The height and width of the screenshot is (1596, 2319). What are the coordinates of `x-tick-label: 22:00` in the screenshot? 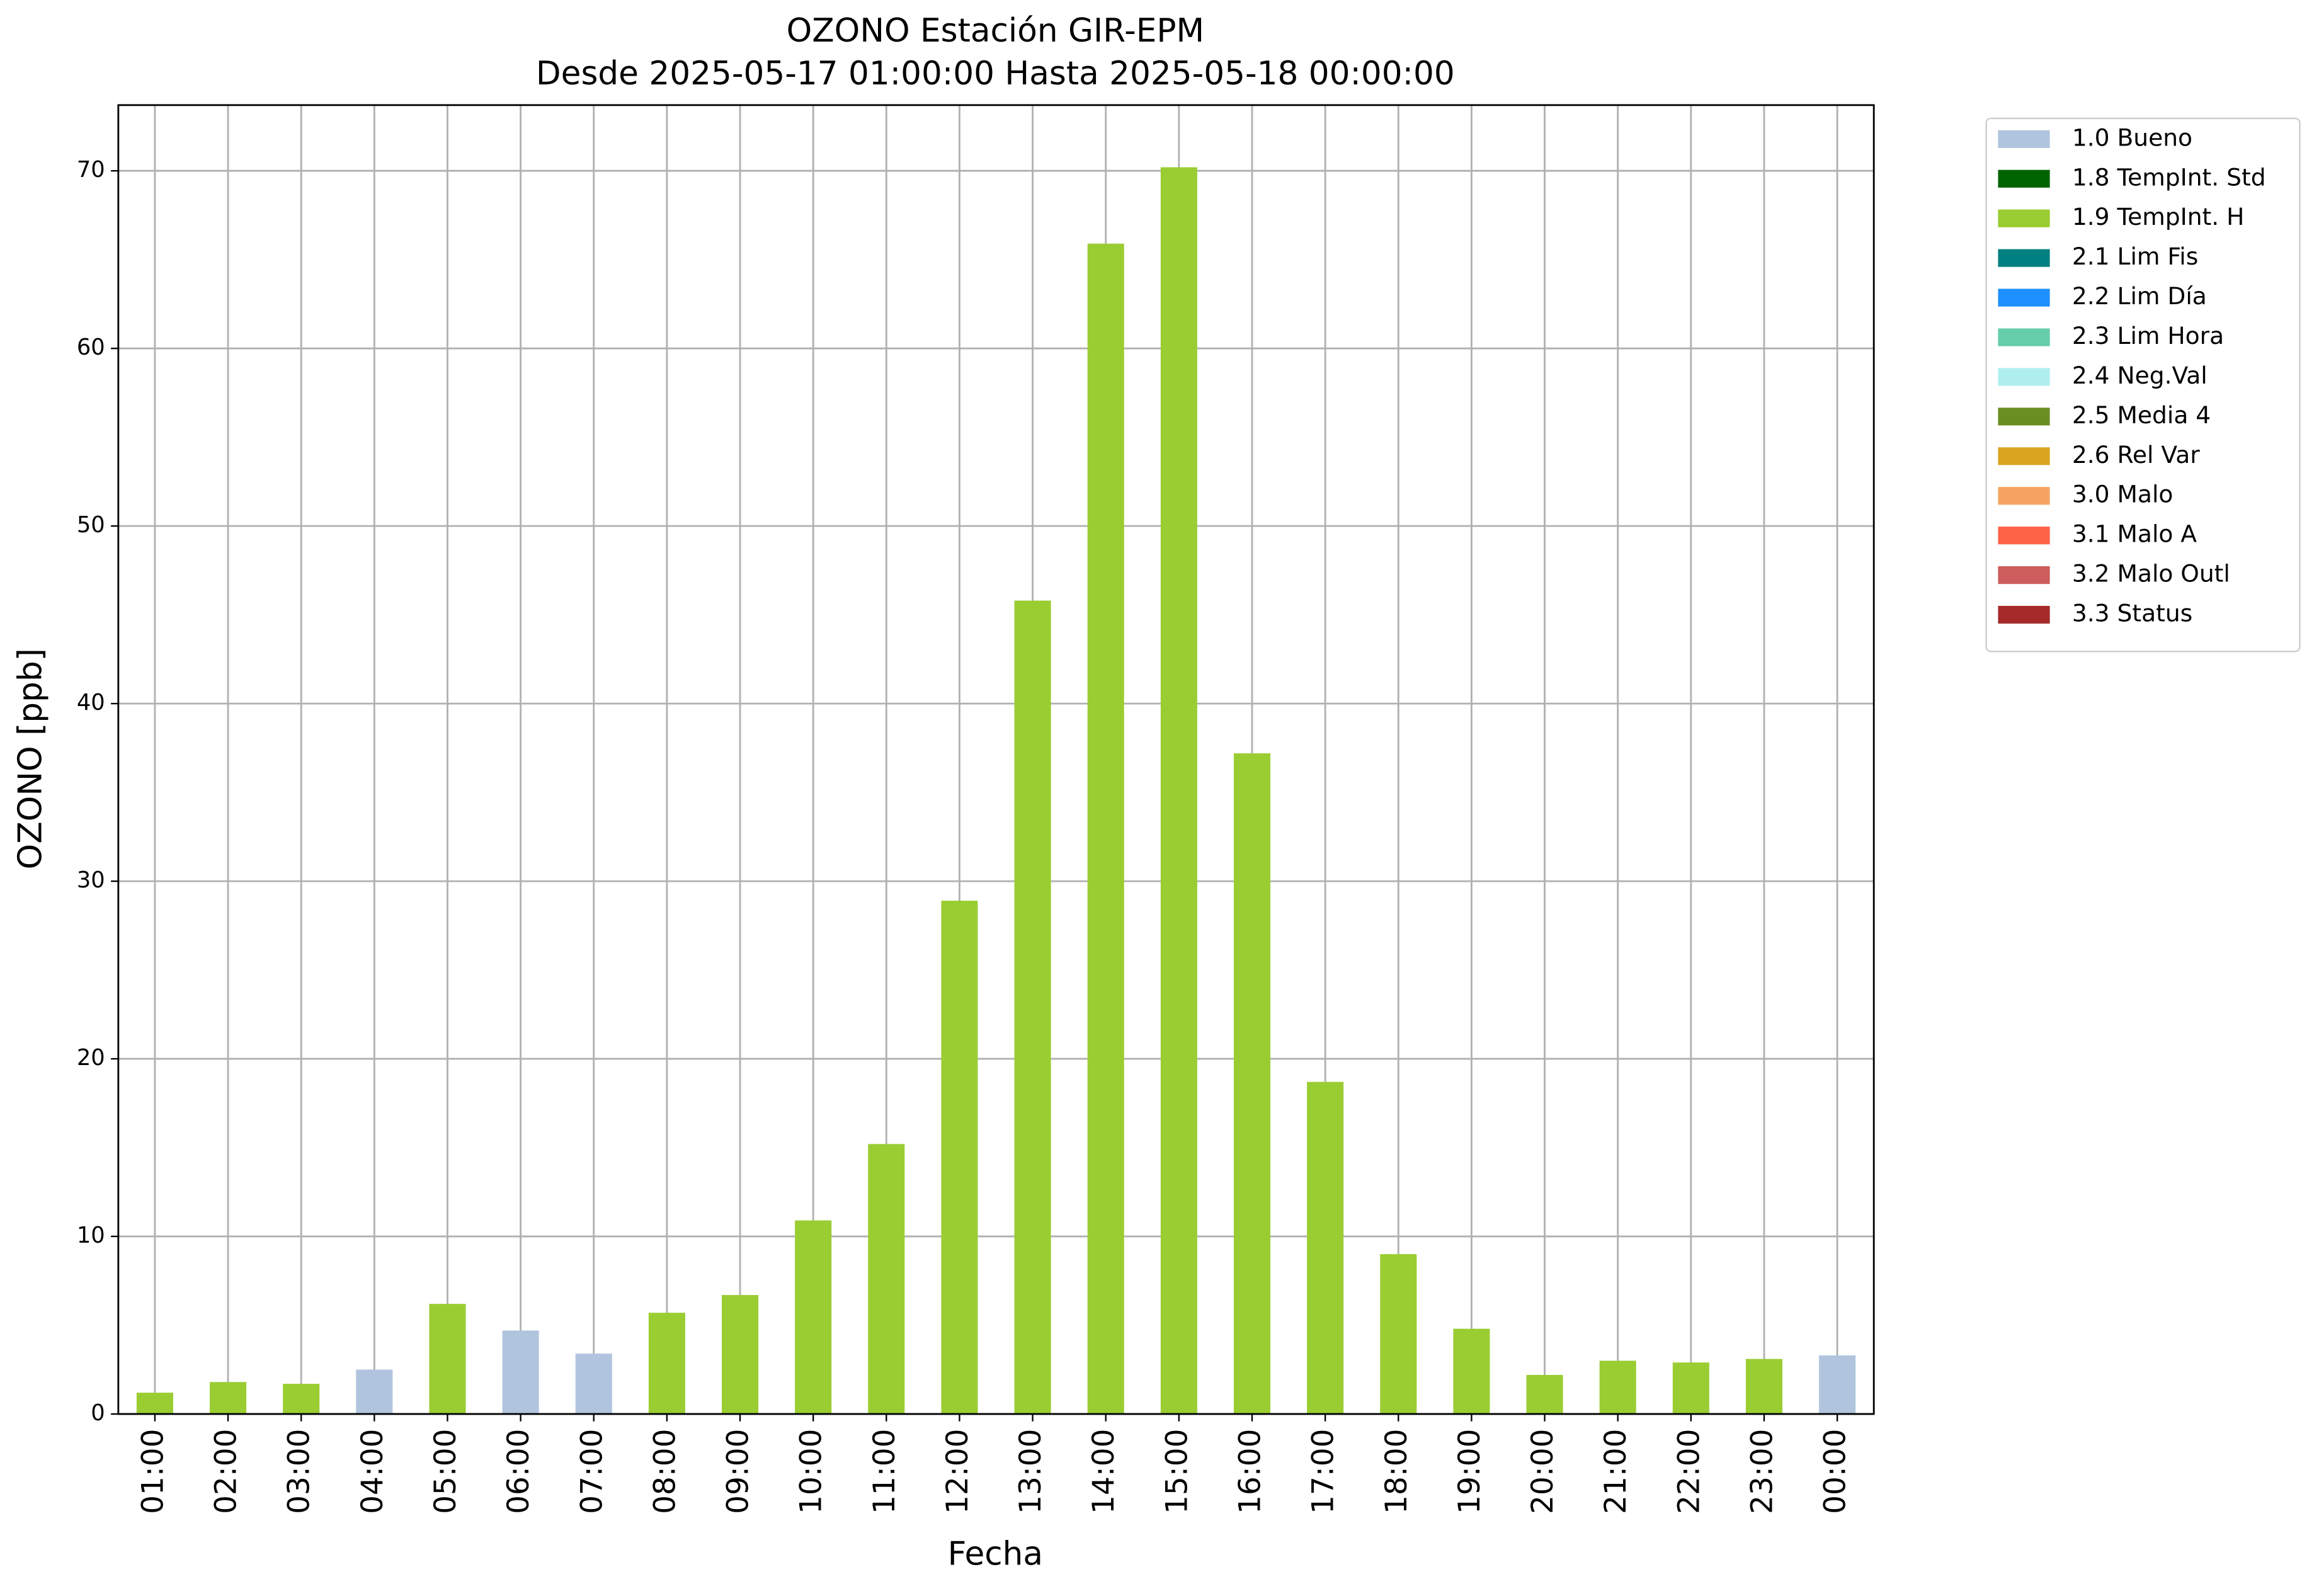 It's located at (1689, 1471).